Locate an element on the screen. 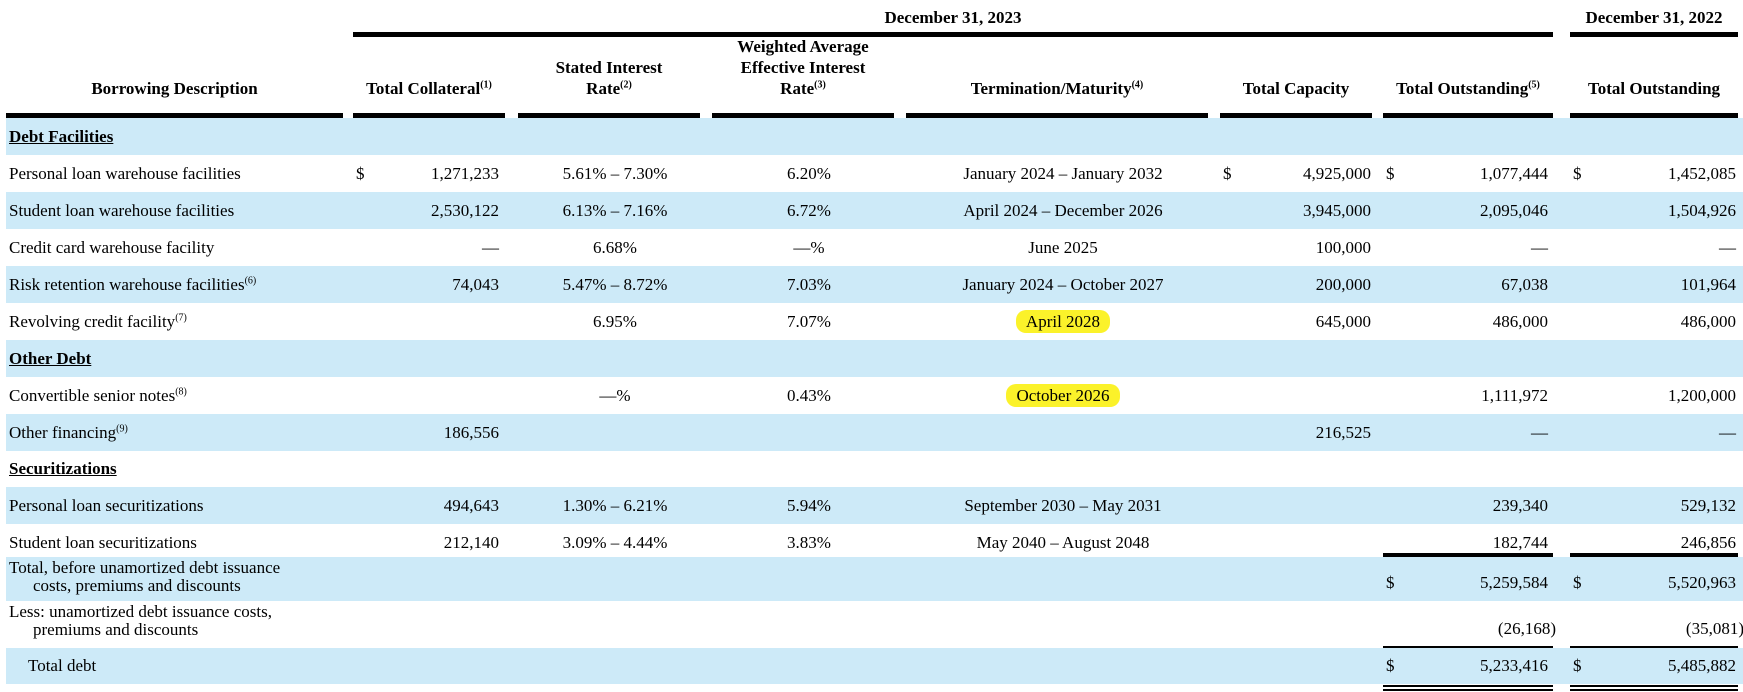 Image resolution: width=1743 pixels, height=692 pixels. section-row: Other Debt is located at coordinates (874, 358).